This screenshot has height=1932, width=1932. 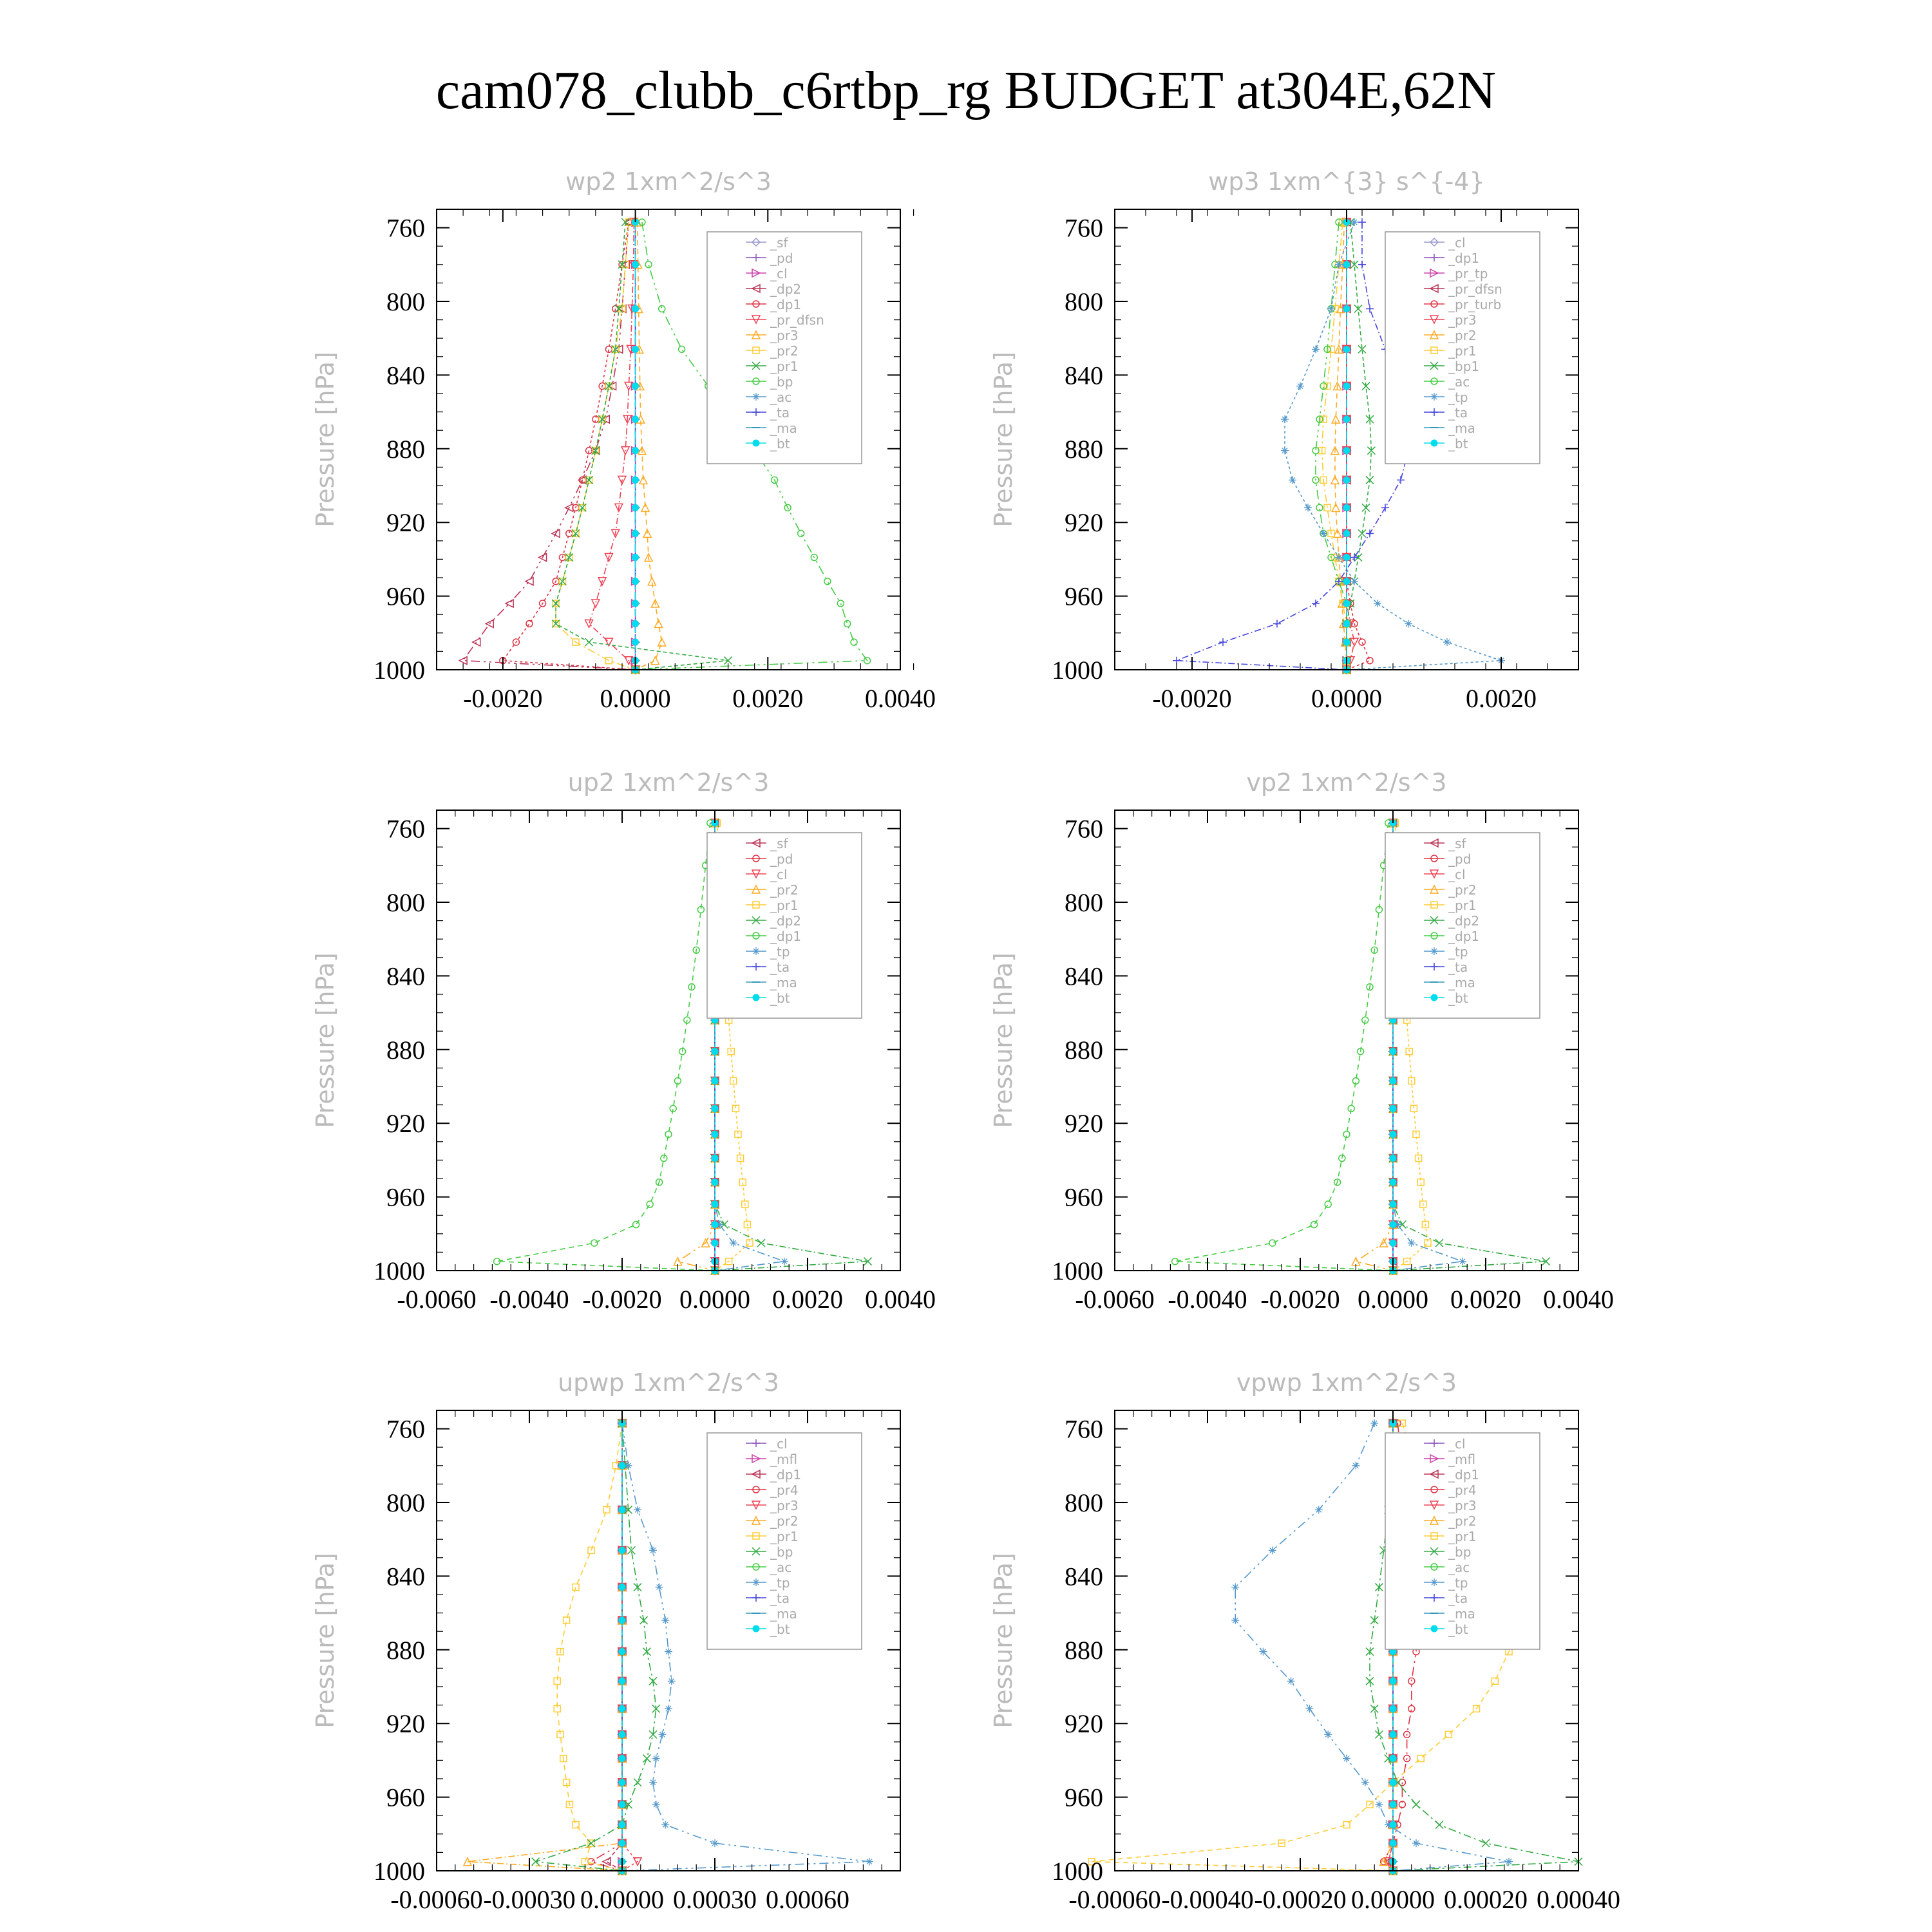 What do you see at coordinates (1451, 366) in the screenshot?
I see `legend-item-bp1: _bp1` at bounding box center [1451, 366].